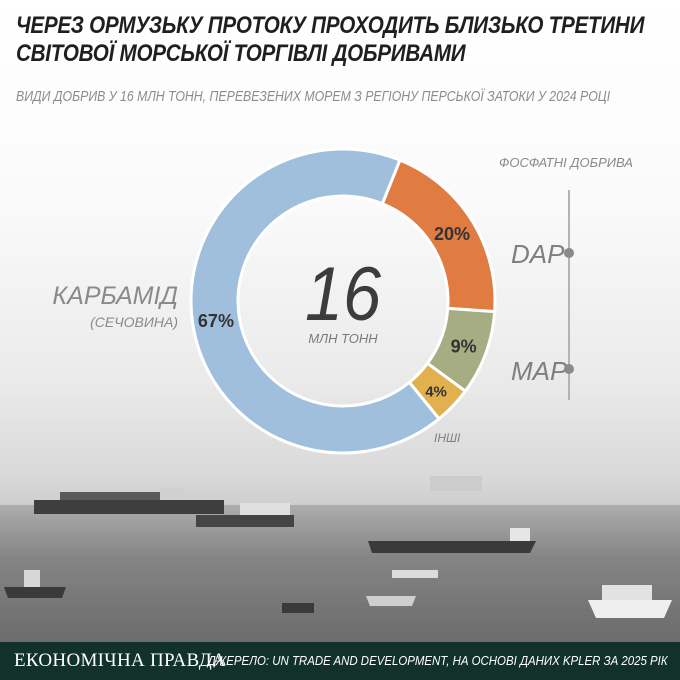 This screenshot has height=680, width=680. What do you see at coordinates (343, 338) in the screenshot?
I see `center-unit: МЛН ТОНН` at bounding box center [343, 338].